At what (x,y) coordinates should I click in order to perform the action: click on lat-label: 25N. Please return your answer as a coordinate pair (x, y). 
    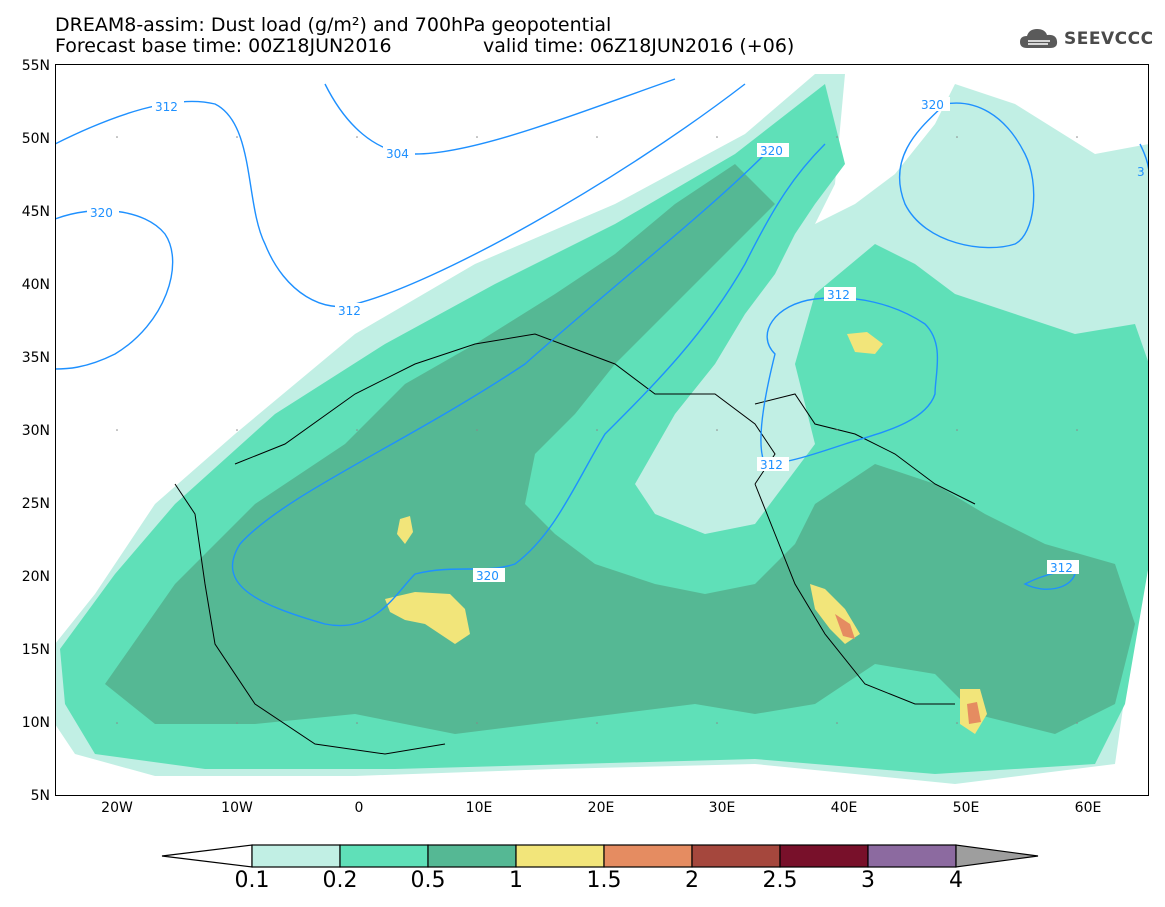
    Looking at the image, I should click on (35, 504).